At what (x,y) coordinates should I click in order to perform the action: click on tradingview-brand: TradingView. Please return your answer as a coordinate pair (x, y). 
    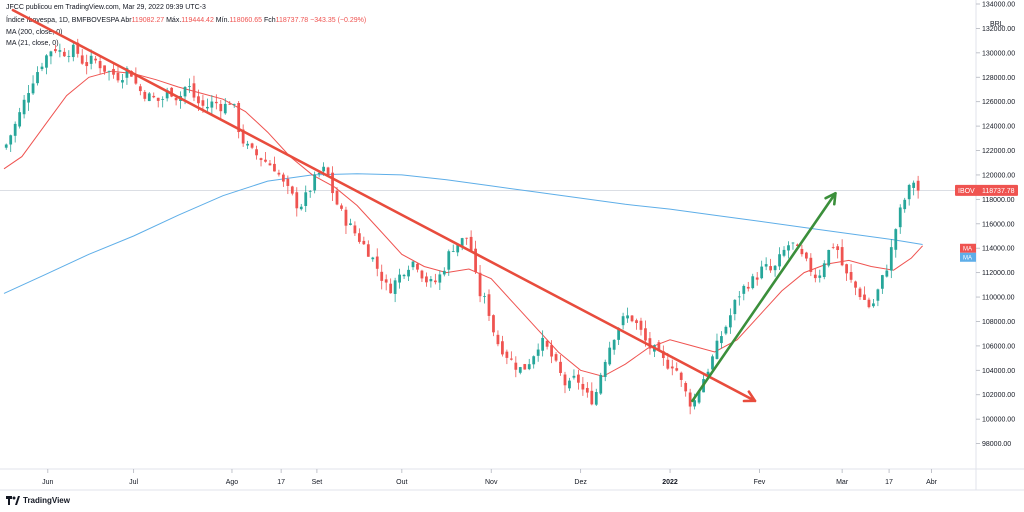
    Looking at the image, I should click on (38, 500).